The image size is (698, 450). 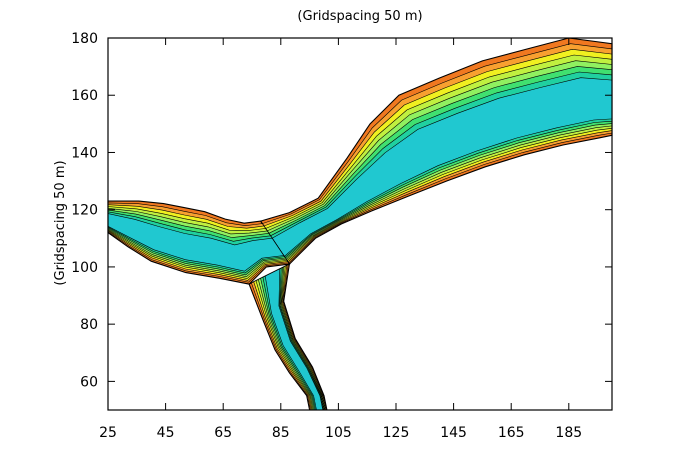 I want to click on y-axis-title: (Gridspacing 50 m), so click(x=60, y=222).